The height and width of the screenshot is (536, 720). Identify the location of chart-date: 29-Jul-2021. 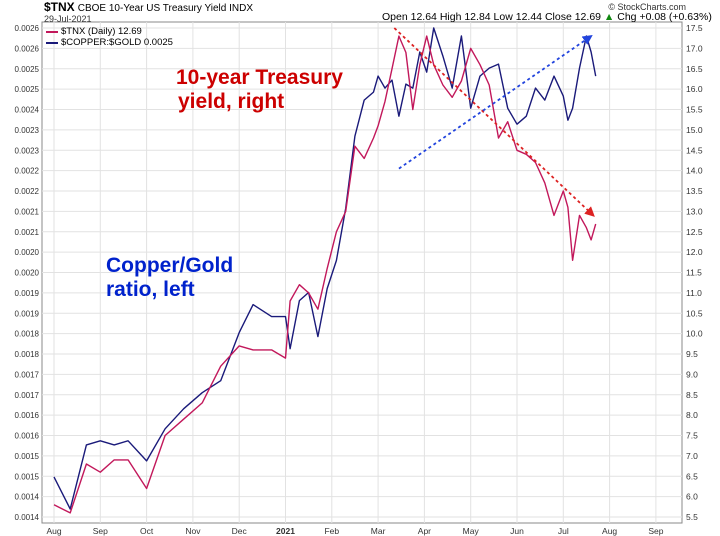
(68, 19).